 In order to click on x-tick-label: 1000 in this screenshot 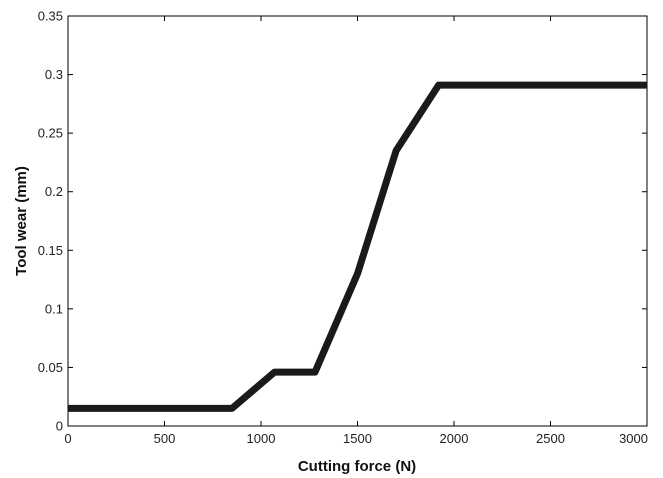, I will do `click(261, 438)`.